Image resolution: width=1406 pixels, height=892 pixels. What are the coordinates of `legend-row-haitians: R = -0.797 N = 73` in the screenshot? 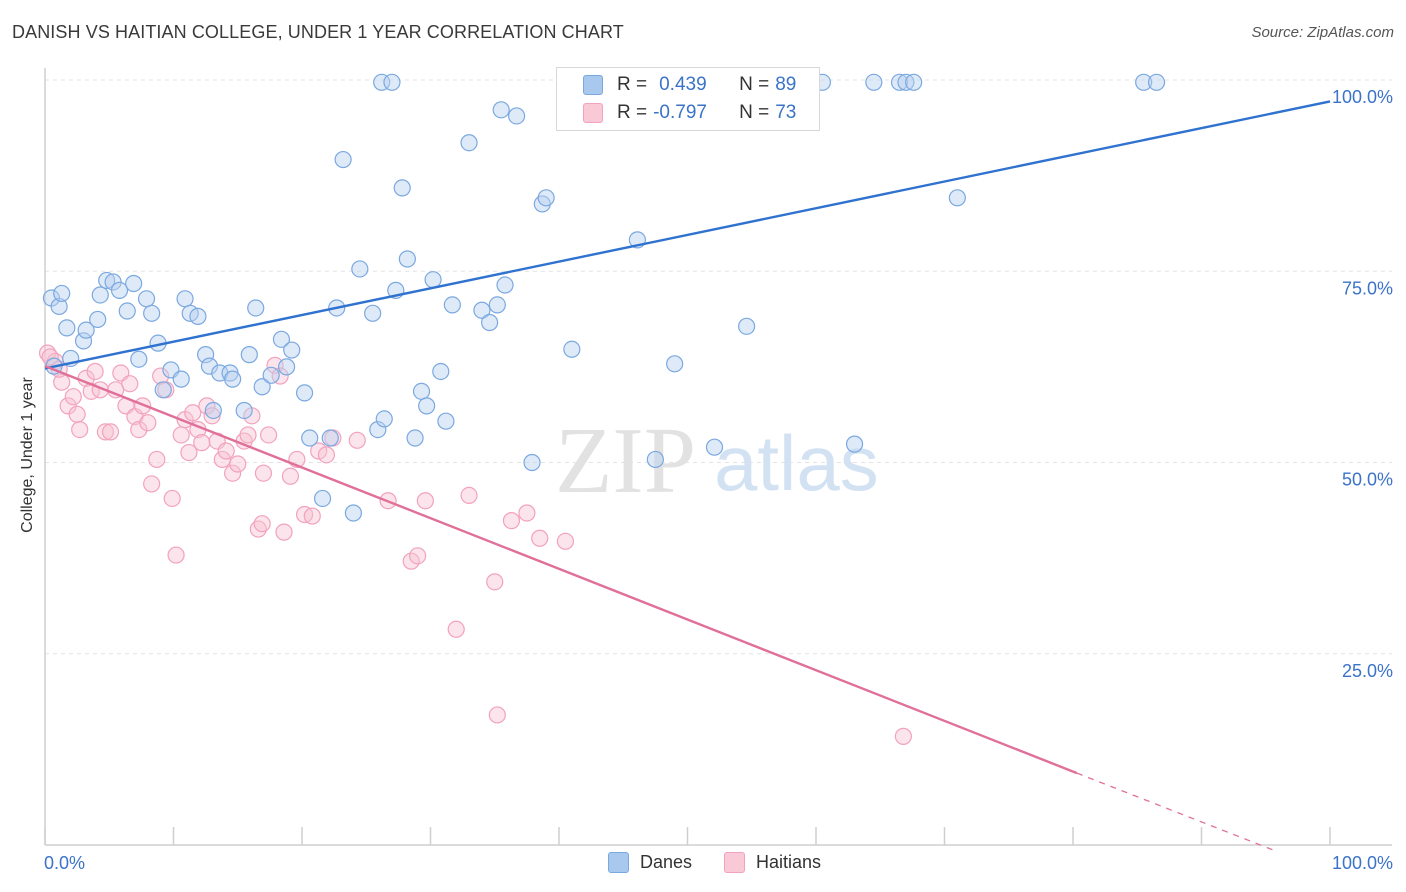 It's located at (689, 113).